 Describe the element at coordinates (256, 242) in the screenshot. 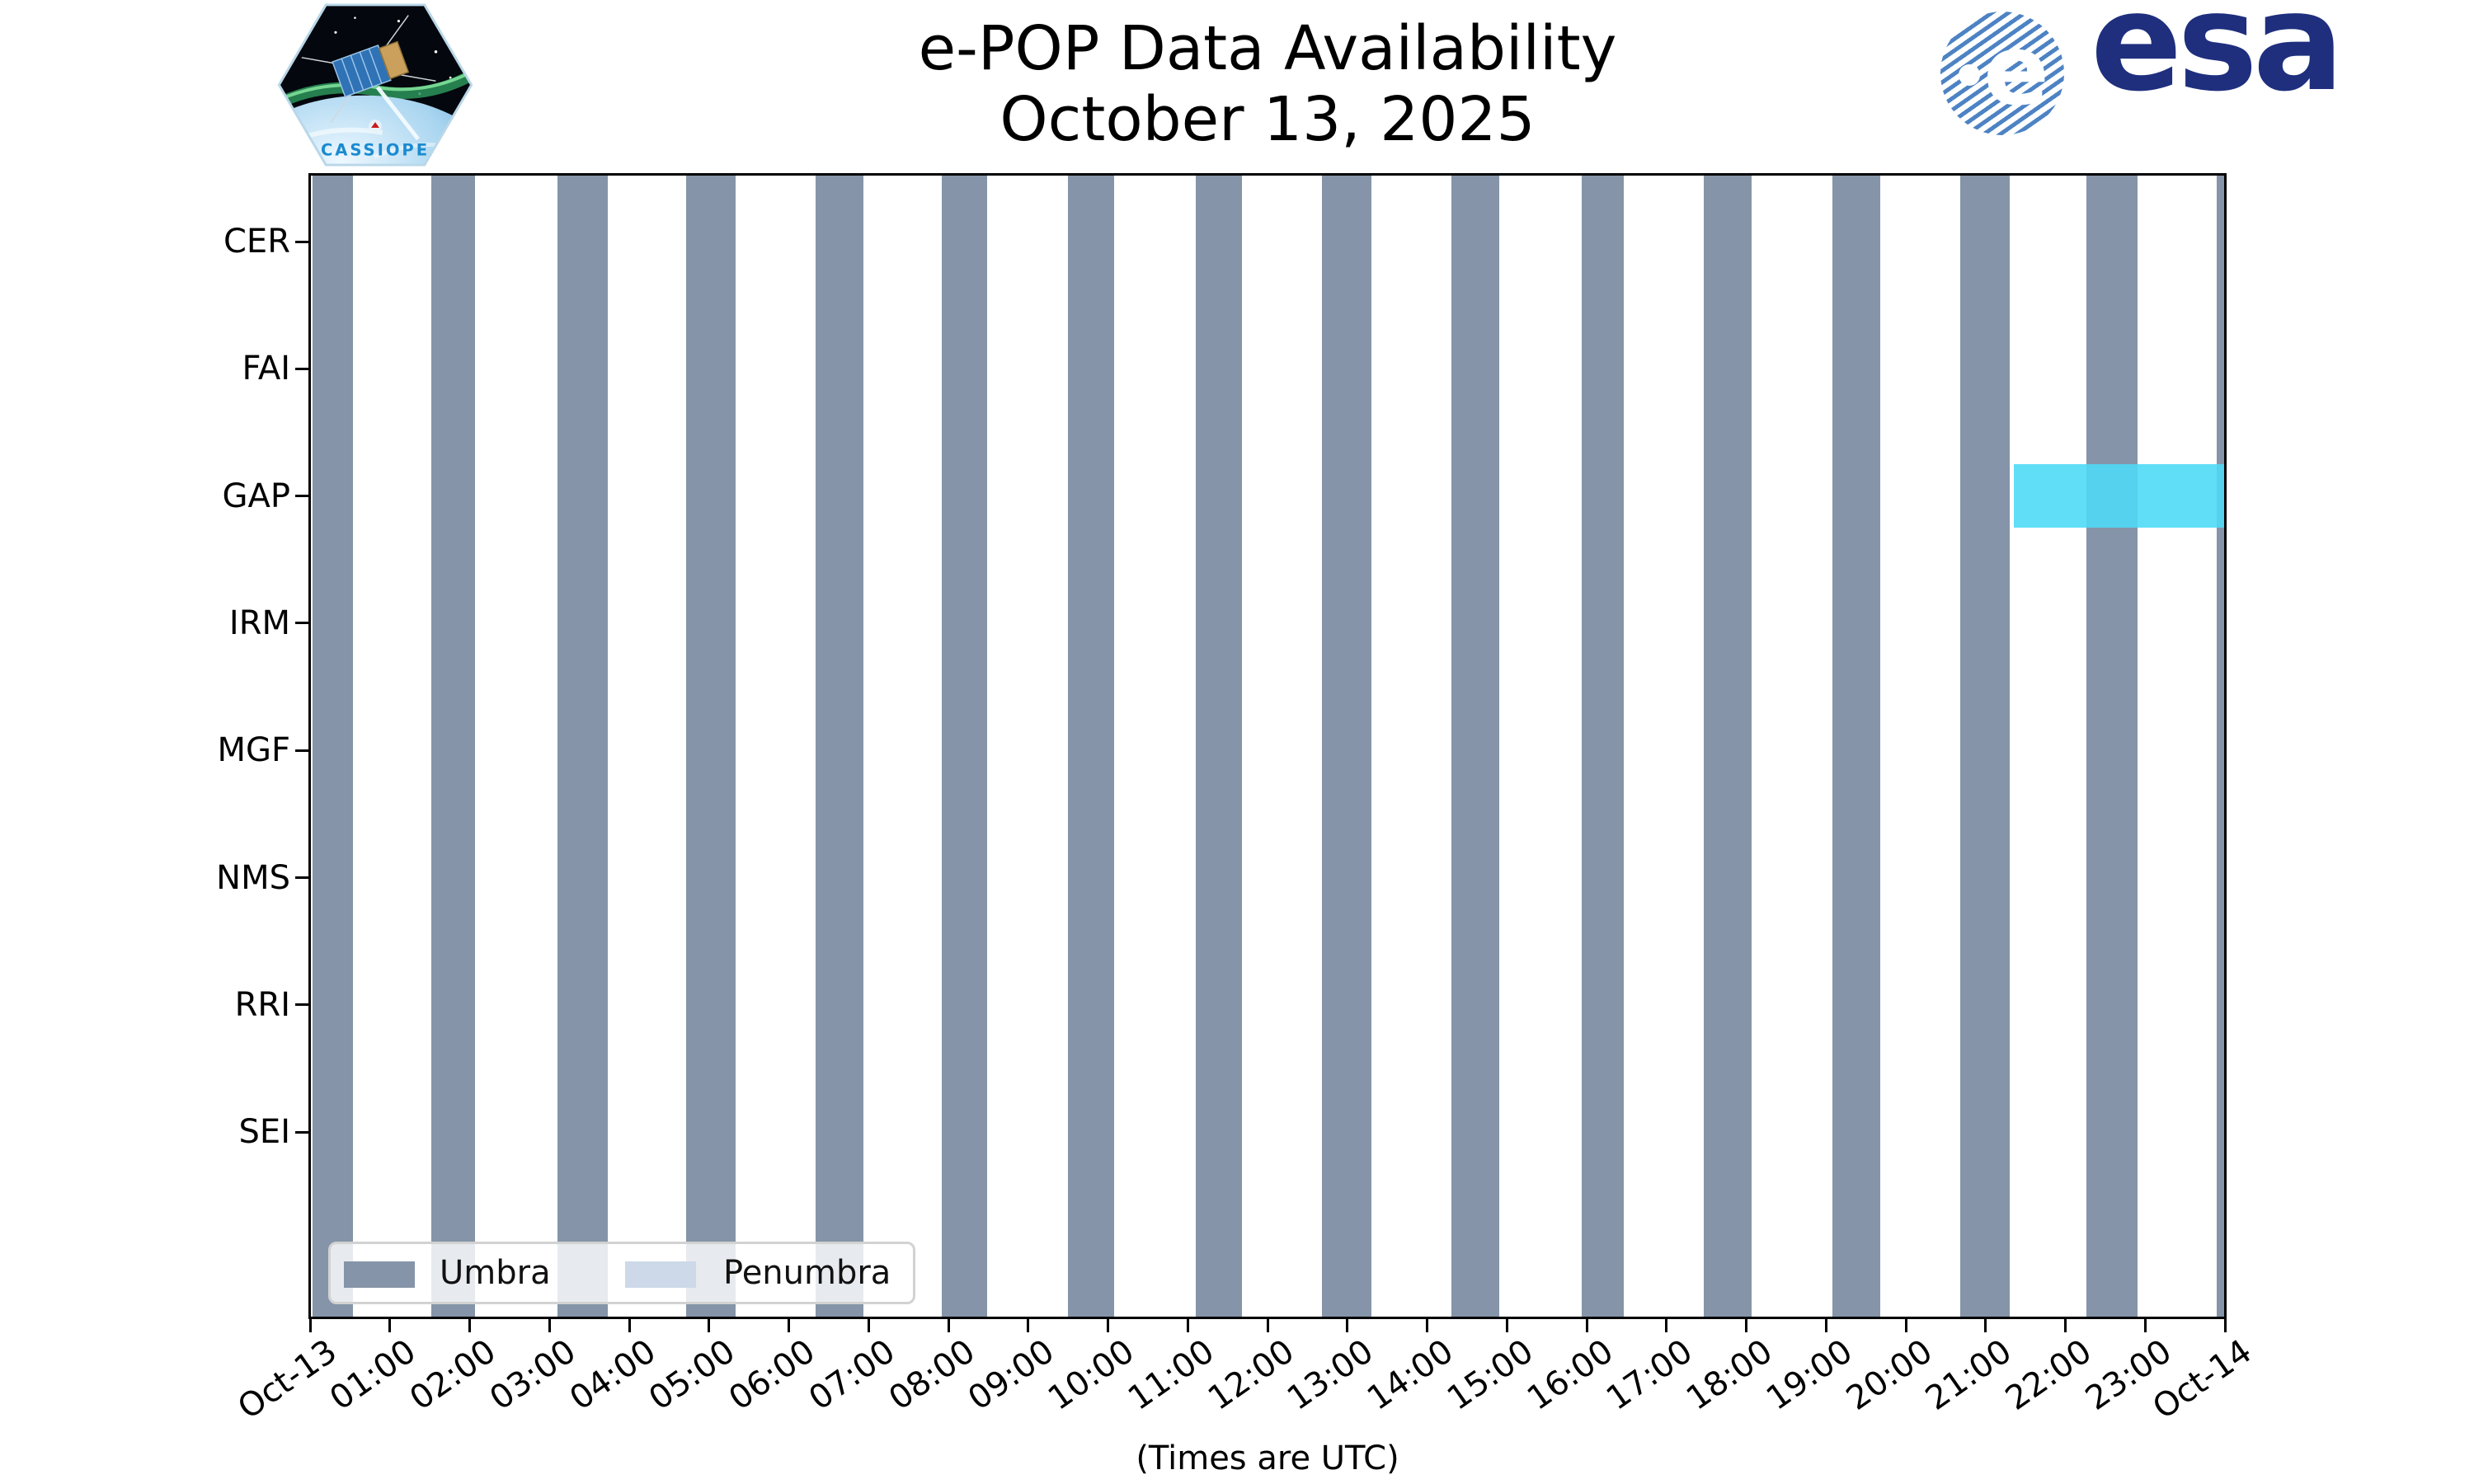

I see `y-tick-label: CER` at that location.